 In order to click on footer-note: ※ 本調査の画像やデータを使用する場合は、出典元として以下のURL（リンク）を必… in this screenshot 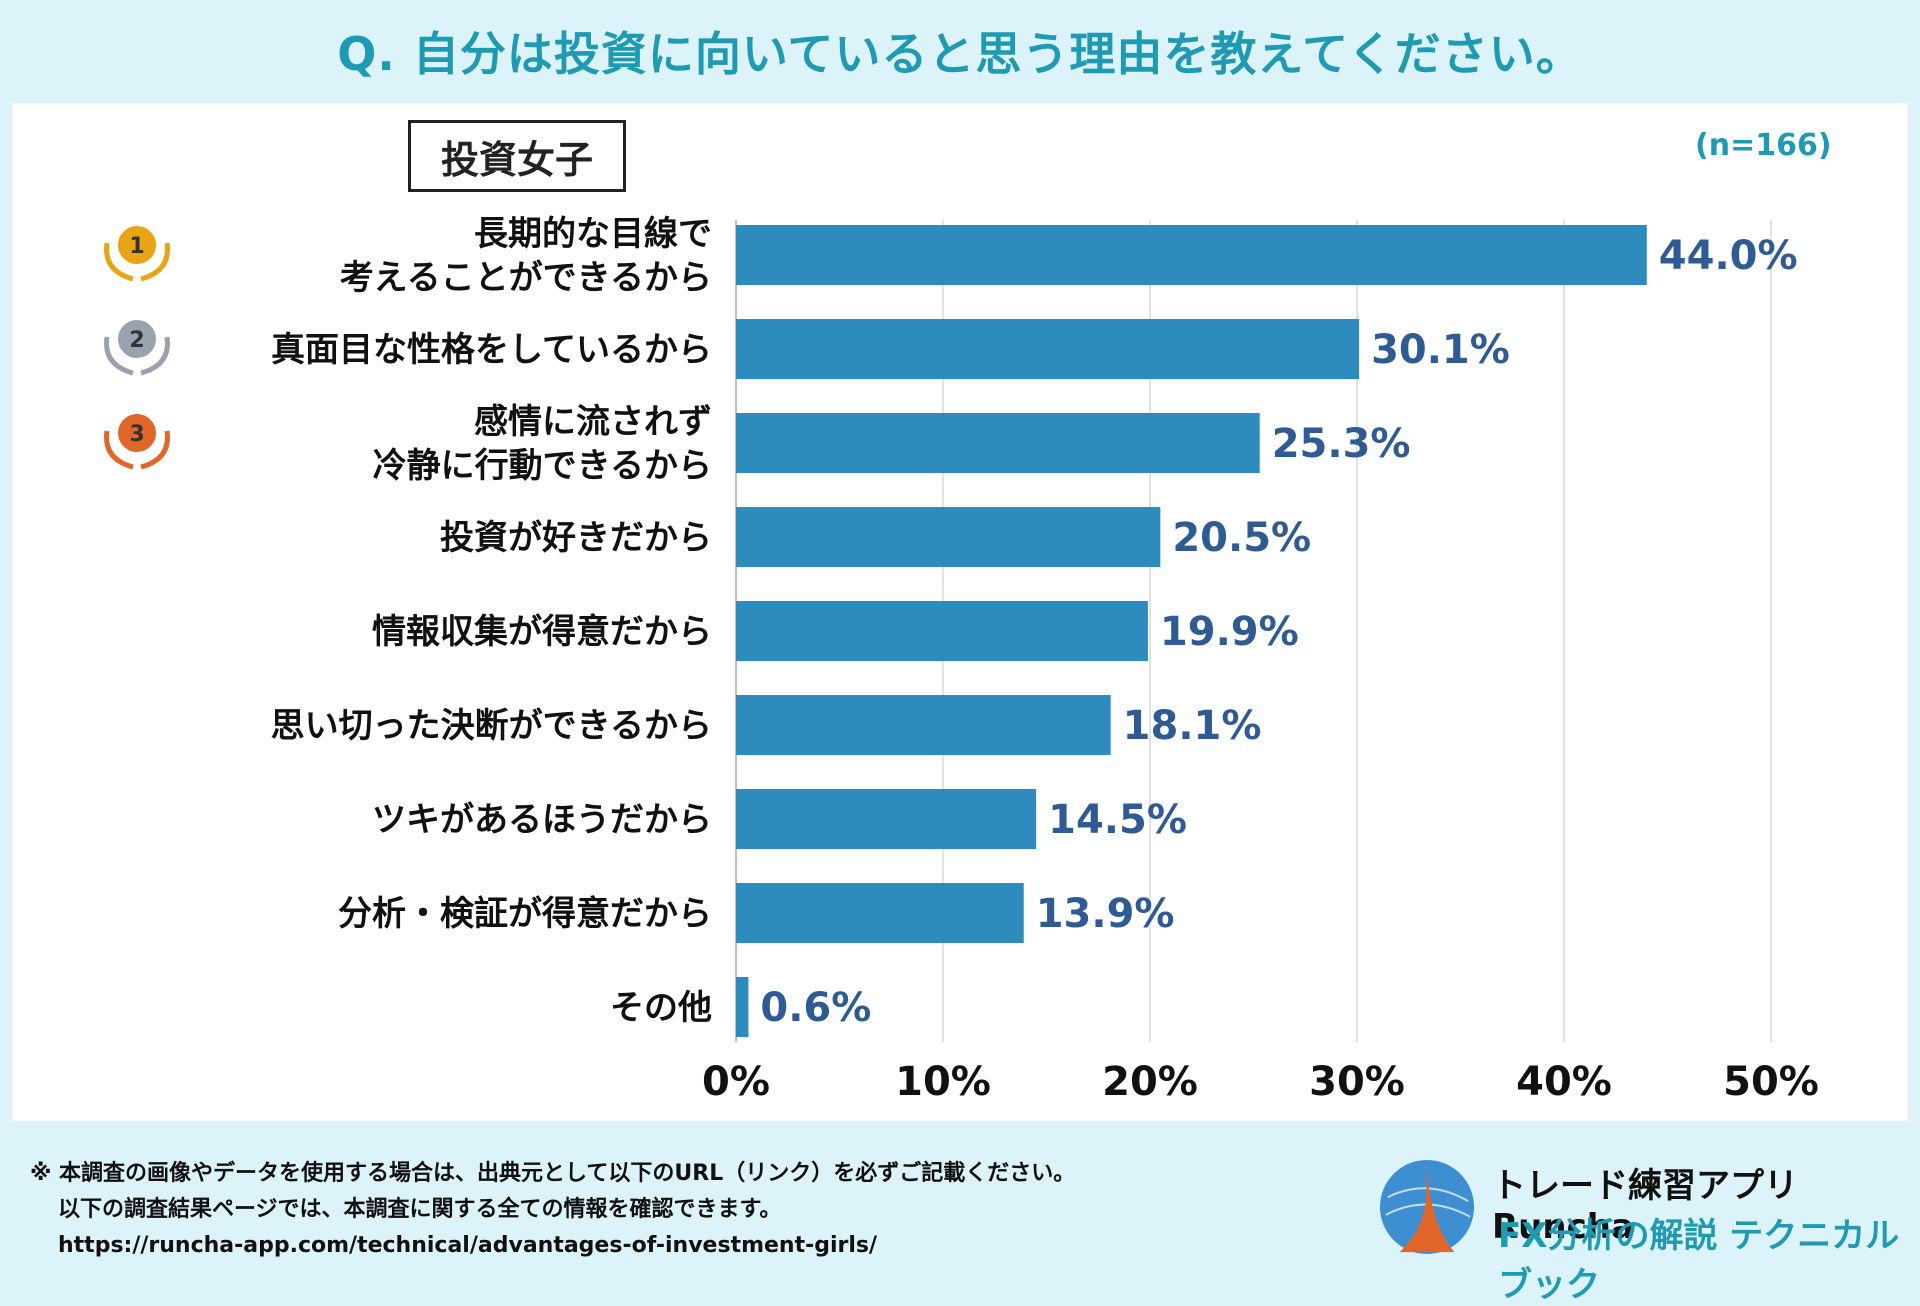, I will do `click(552, 1210)`.